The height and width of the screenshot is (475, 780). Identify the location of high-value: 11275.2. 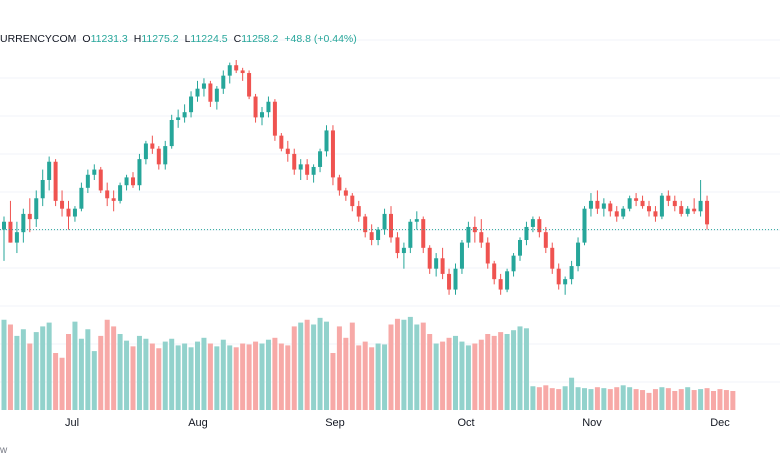
(160, 39).